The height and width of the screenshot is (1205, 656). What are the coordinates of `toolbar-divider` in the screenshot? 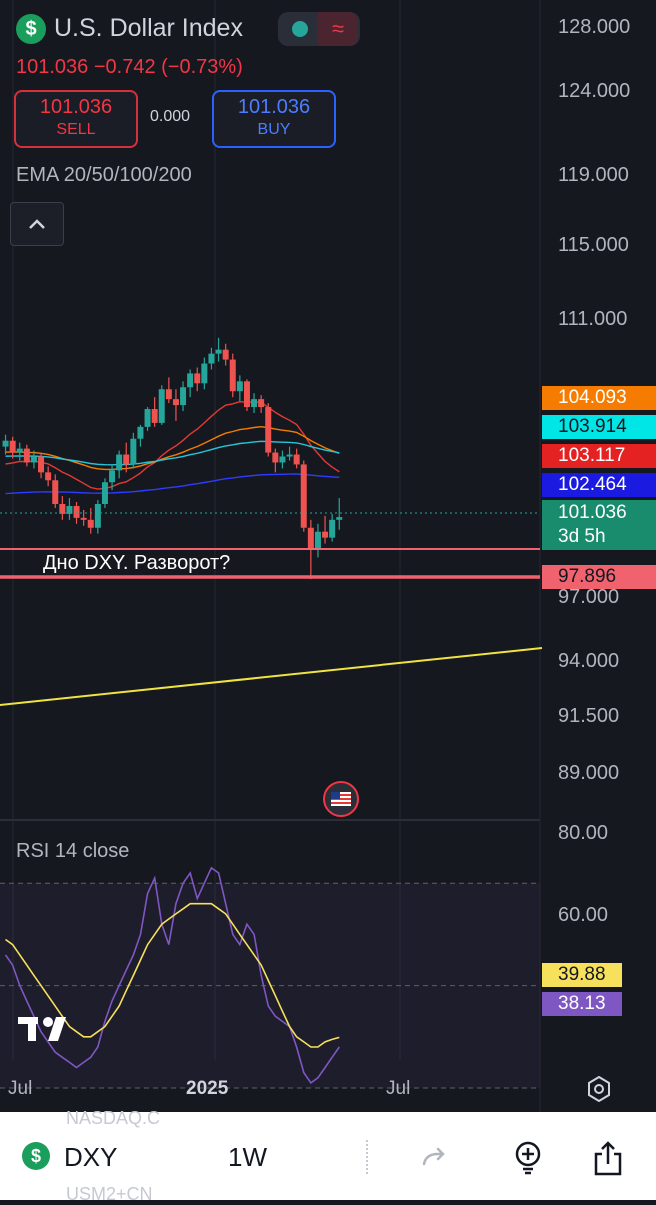 It's located at (368, 1157).